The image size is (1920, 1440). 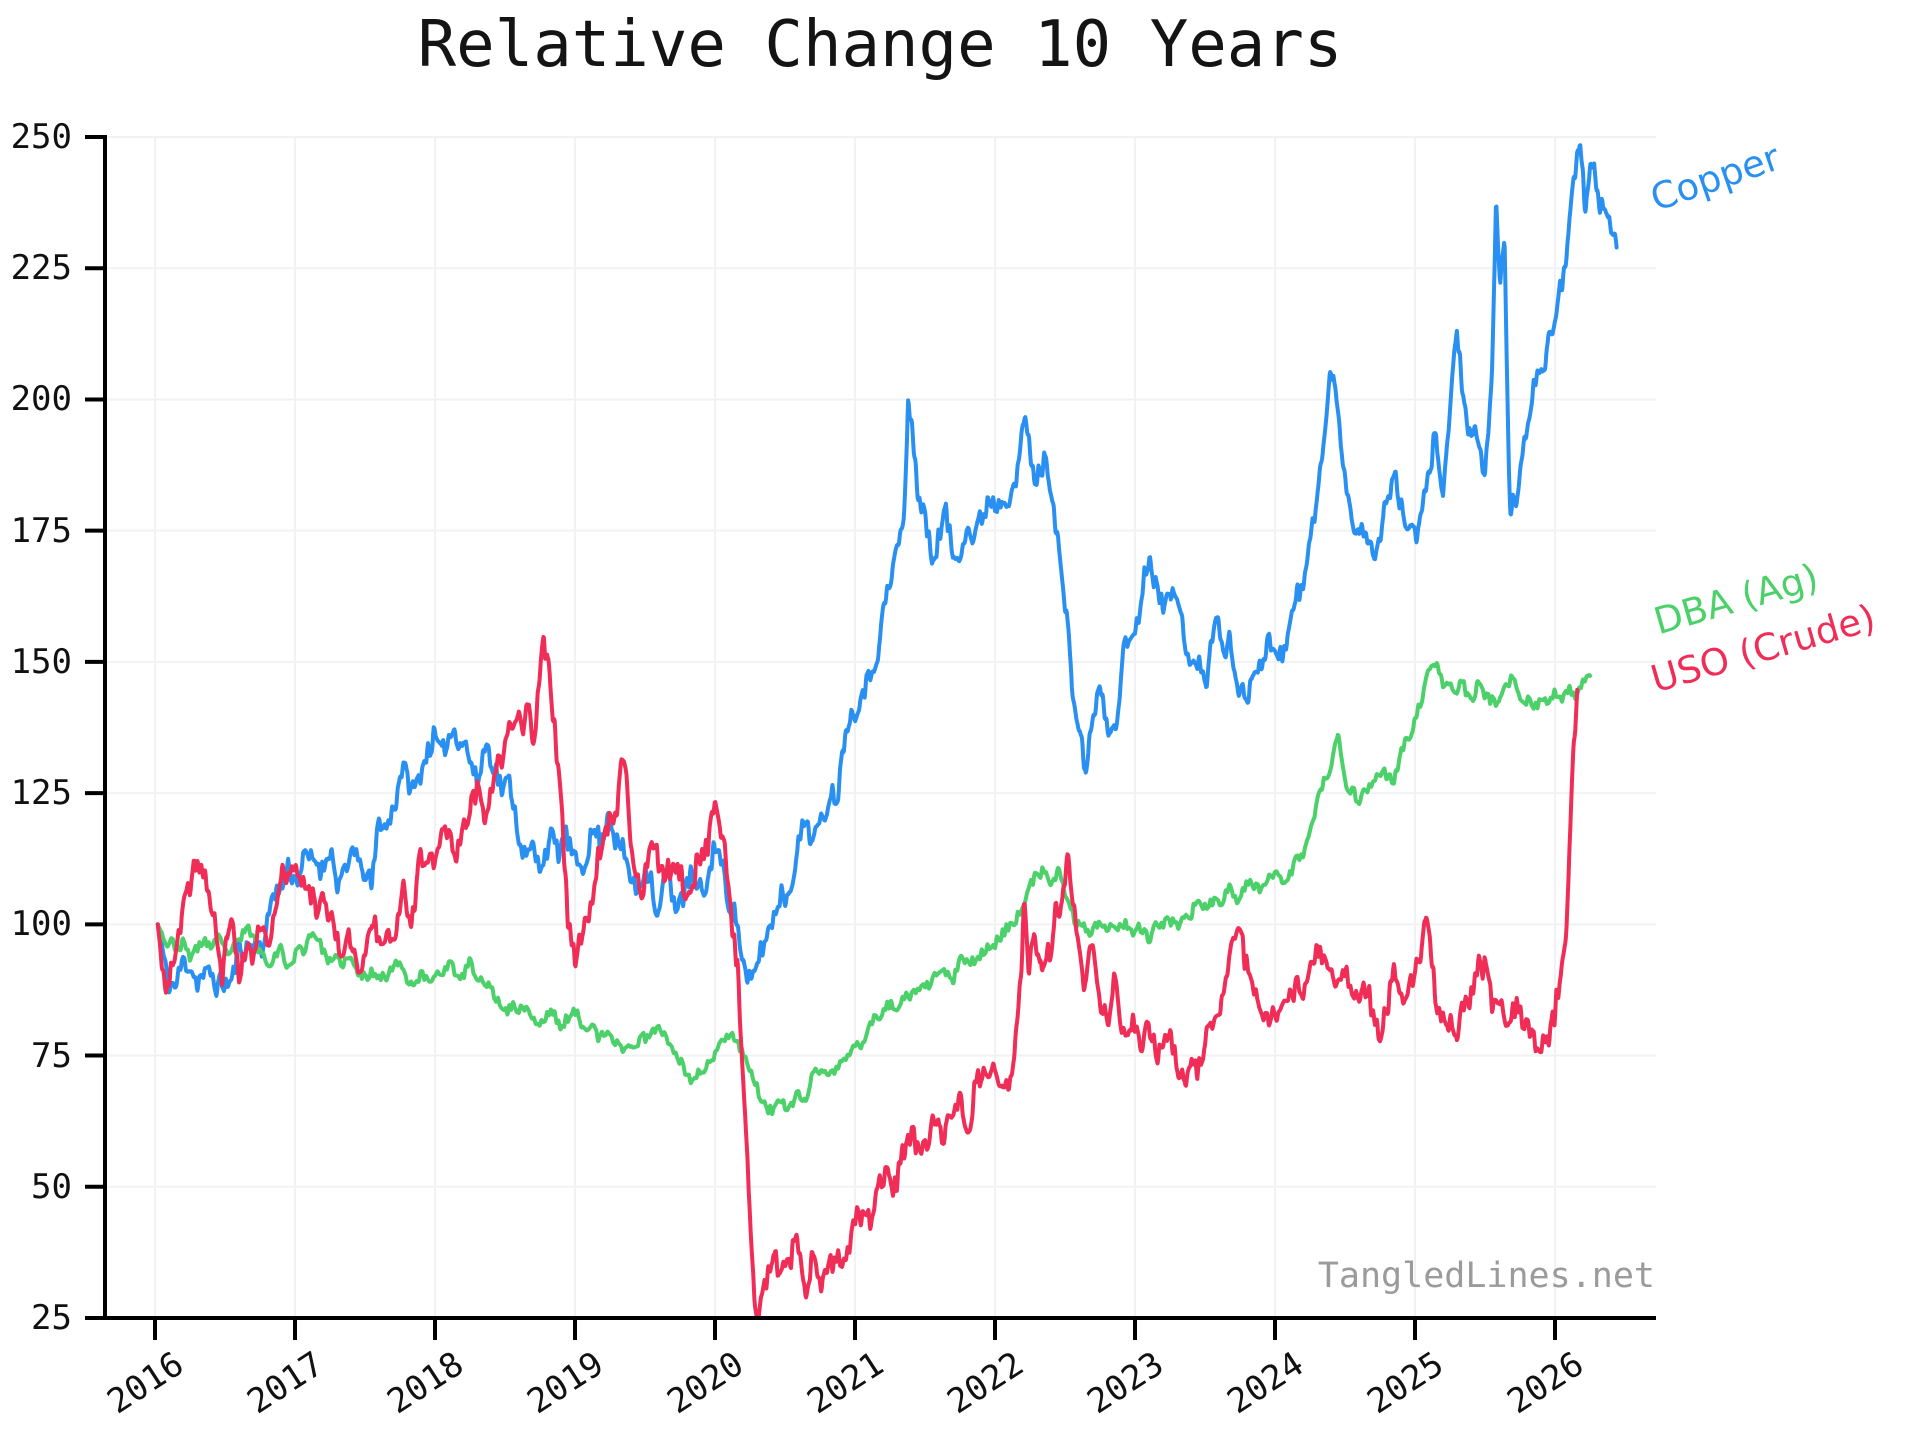 I want to click on y-tick-label: 25, so click(x=51, y=1318).